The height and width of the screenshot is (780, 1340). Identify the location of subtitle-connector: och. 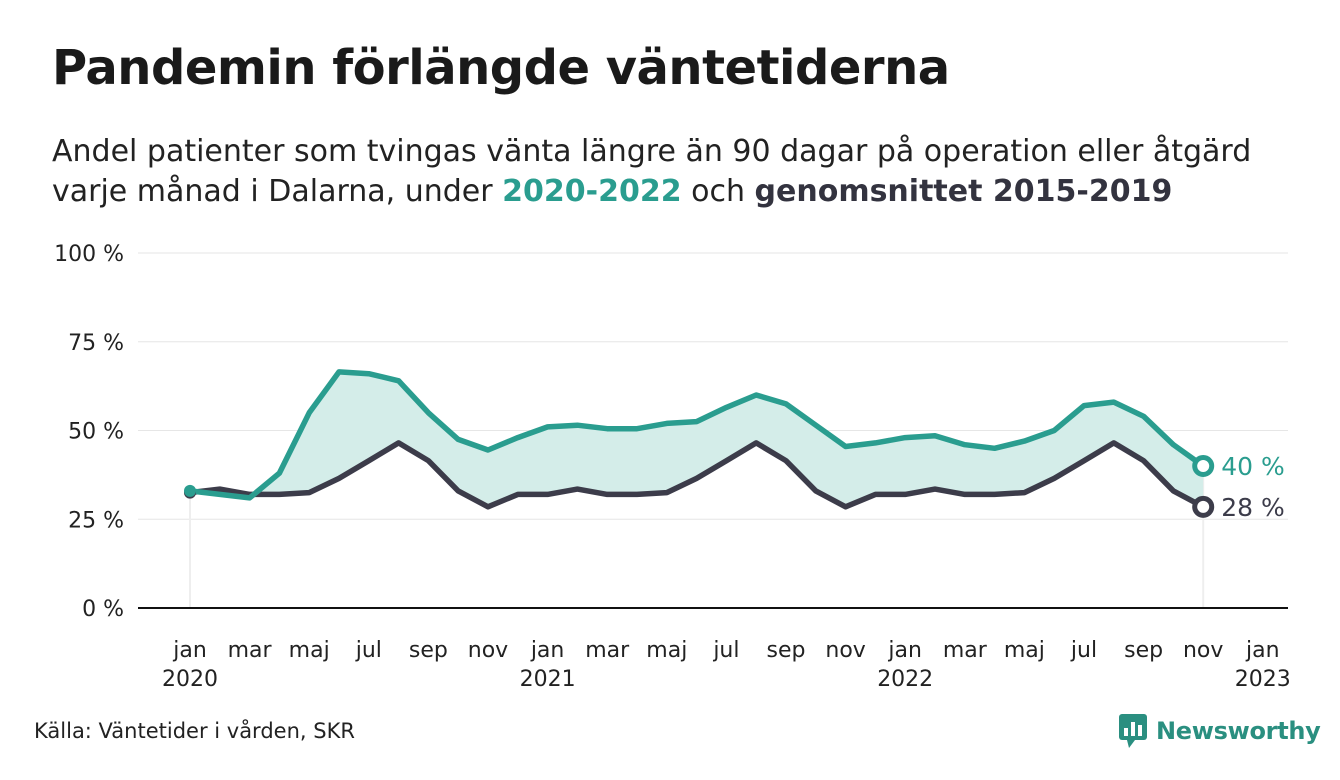
(718, 191).